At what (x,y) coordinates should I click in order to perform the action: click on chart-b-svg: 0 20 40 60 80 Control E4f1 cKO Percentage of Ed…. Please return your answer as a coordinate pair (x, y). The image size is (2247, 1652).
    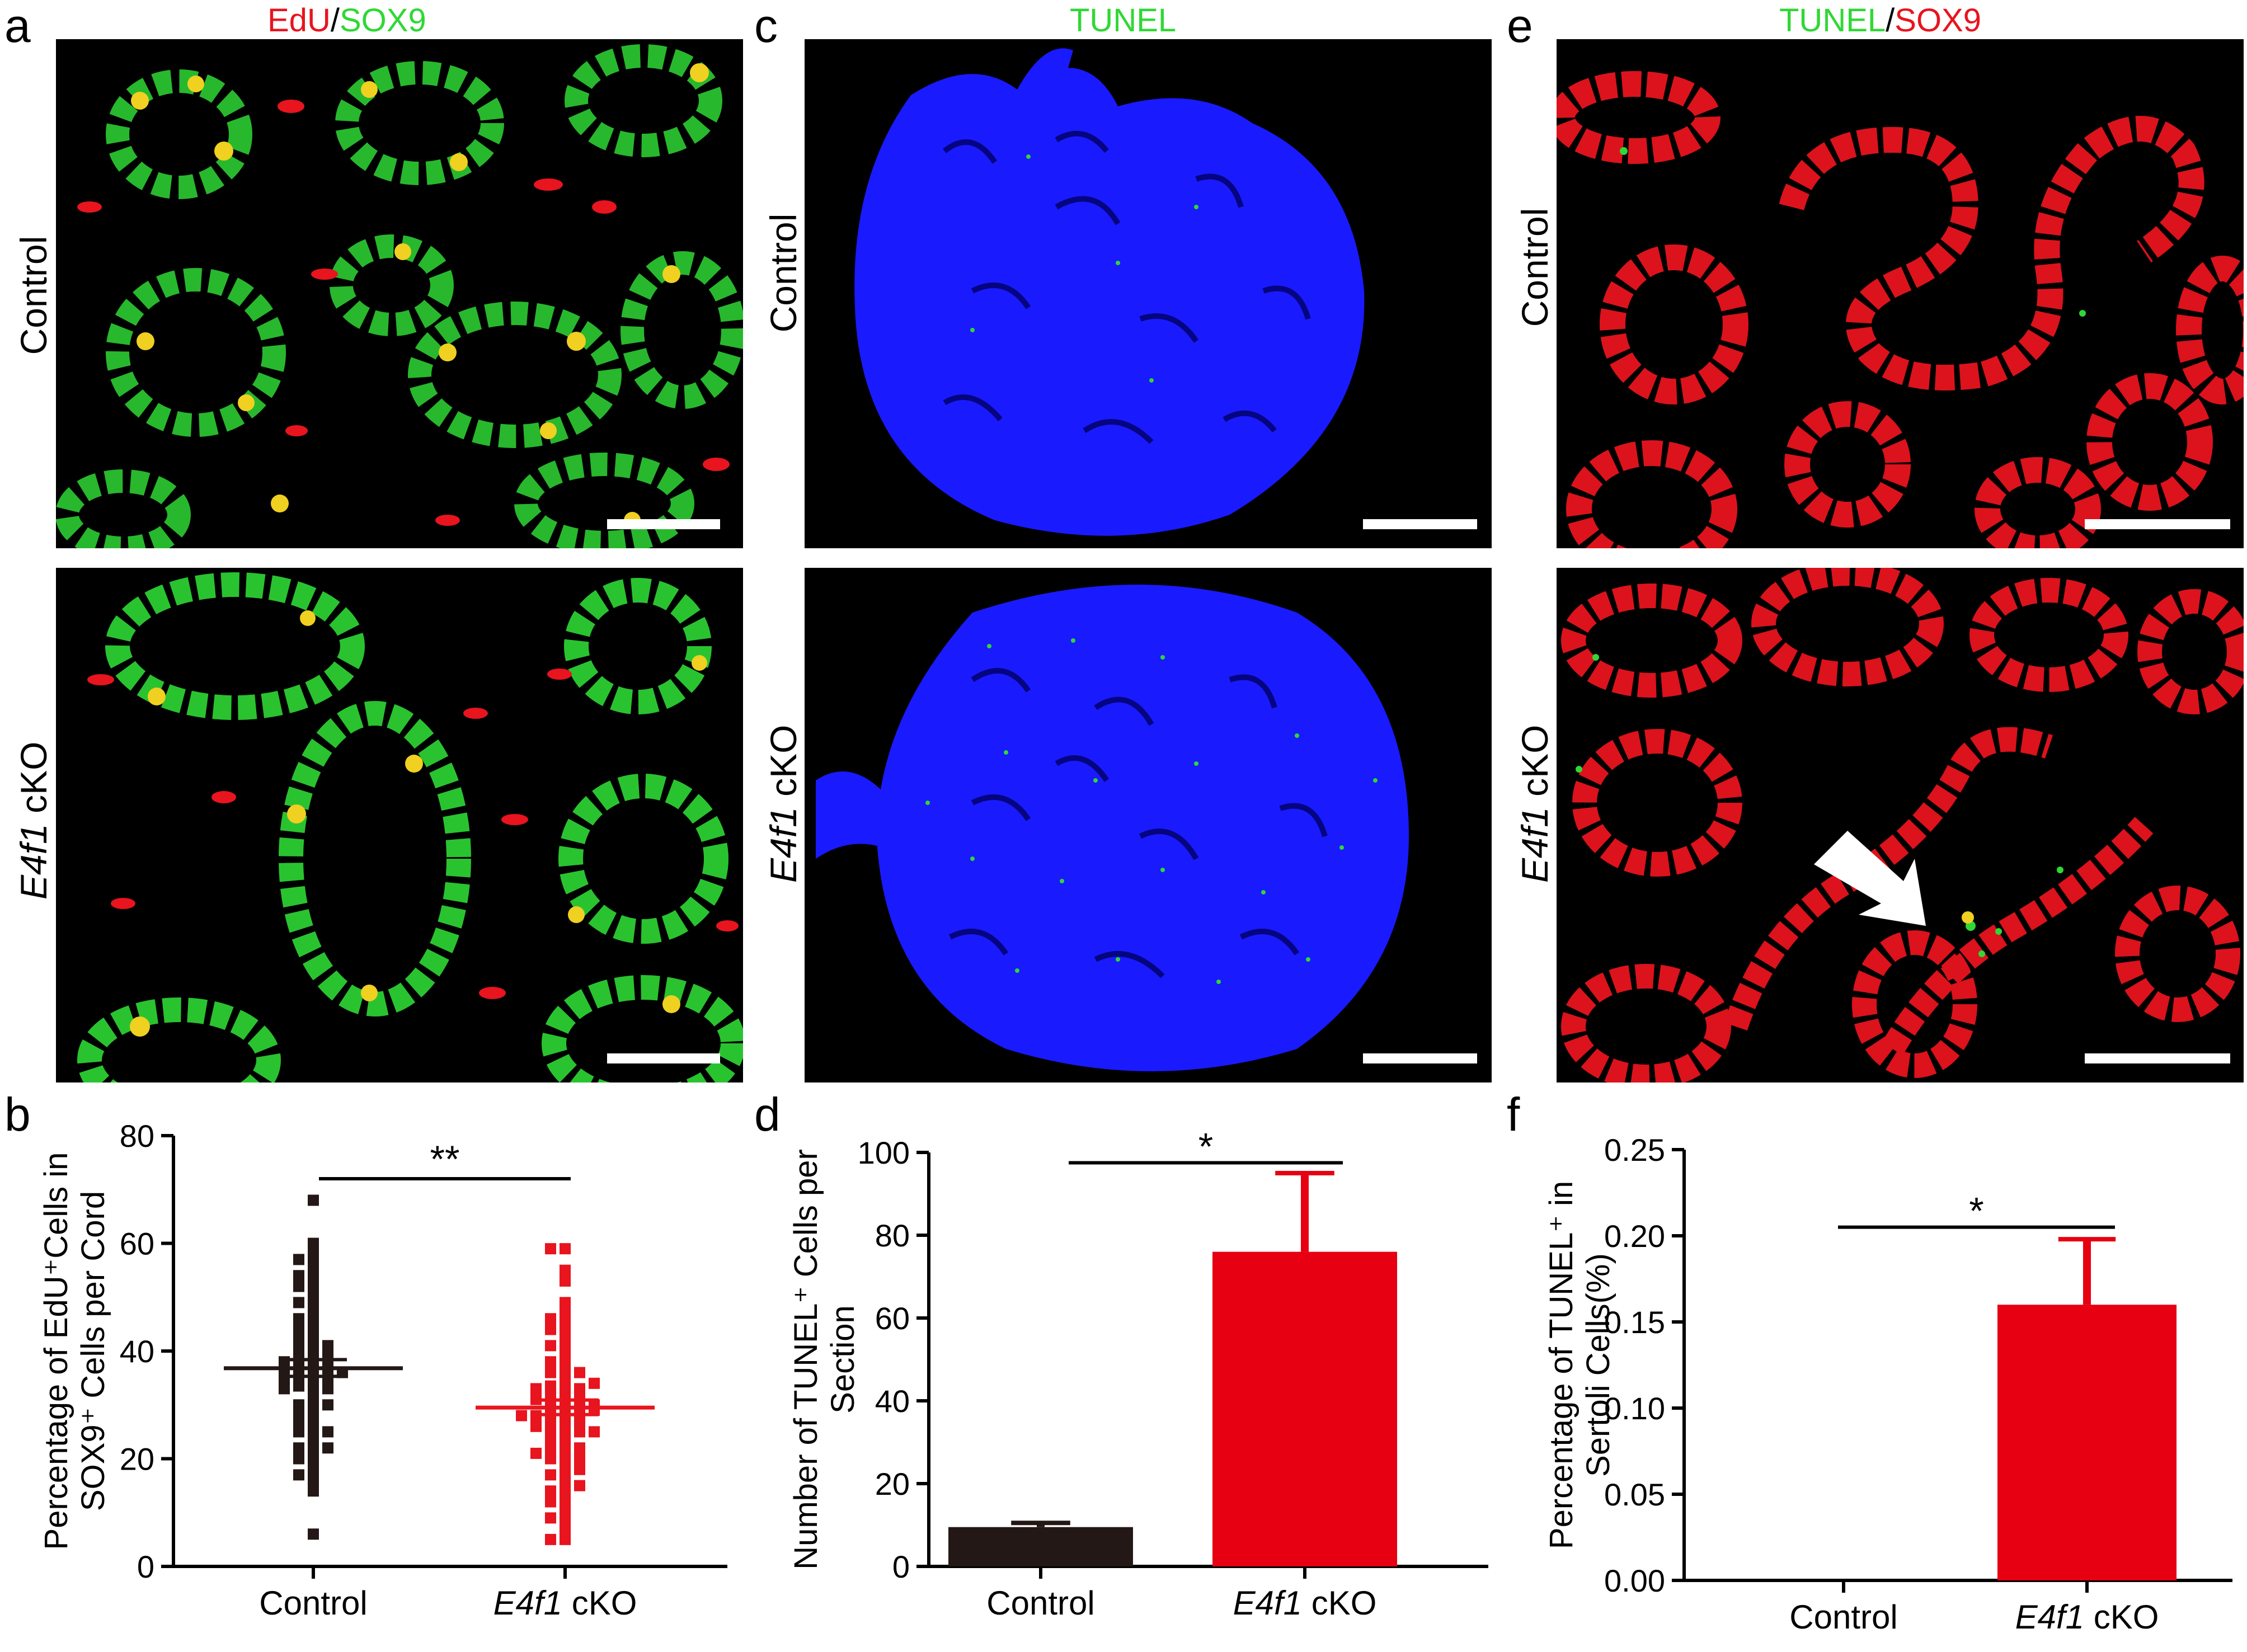
    Looking at the image, I should click on (382, 1370).